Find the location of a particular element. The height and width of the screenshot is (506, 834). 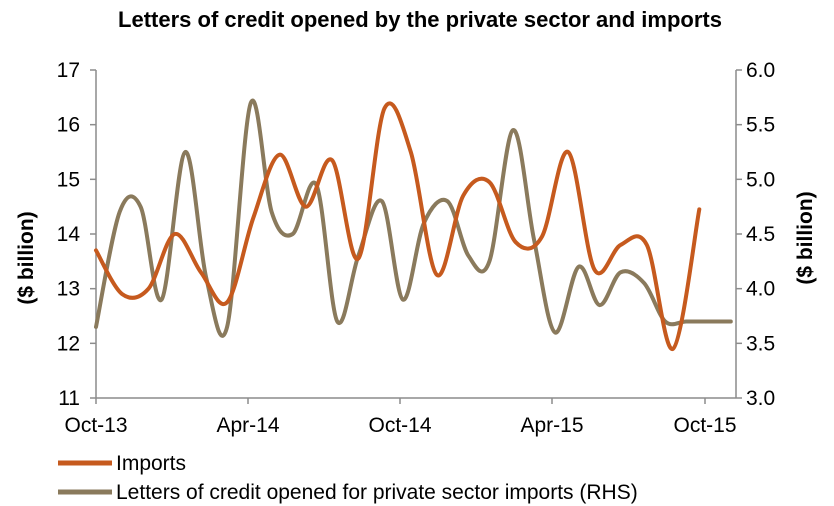

left-axis-label: ($ billion) is located at coordinates (26, 257).